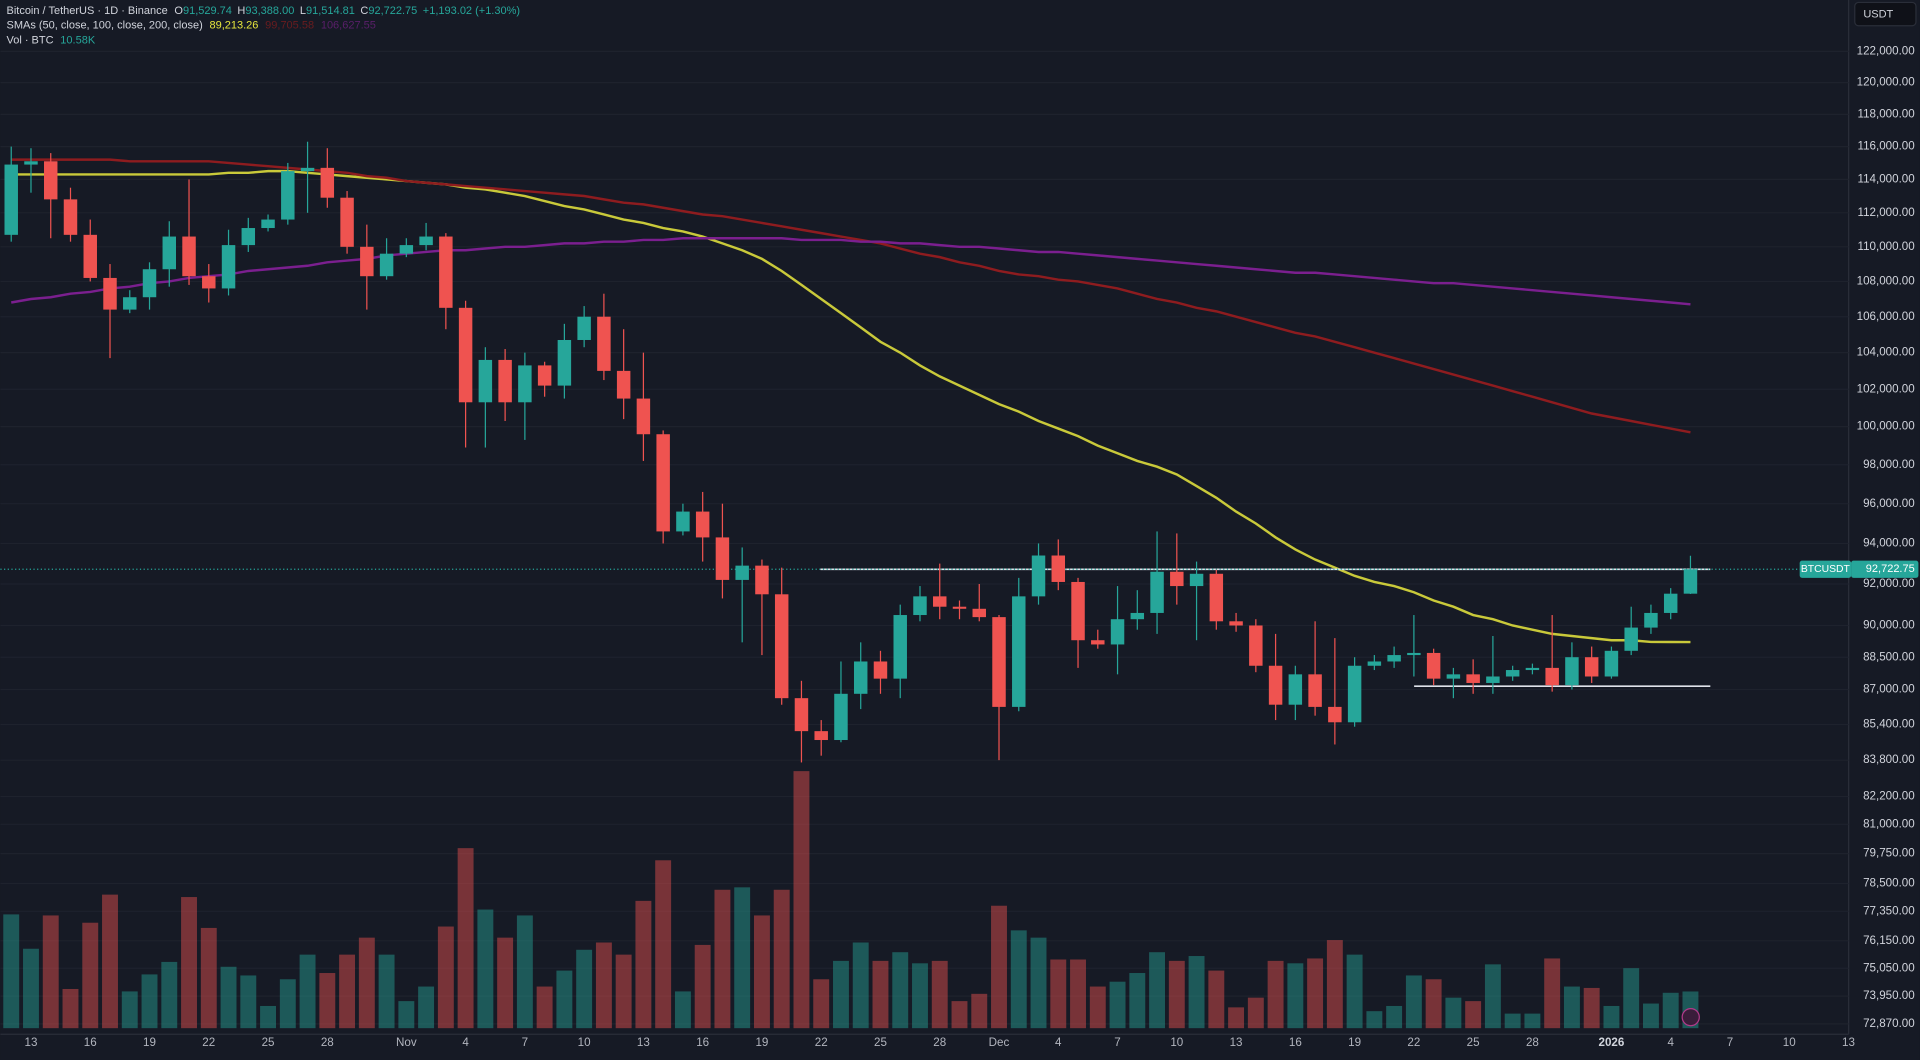 This screenshot has height=1060, width=1920. What do you see at coordinates (1889, 689) in the screenshot?
I see `y-tick-label: 87,000.00` at bounding box center [1889, 689].